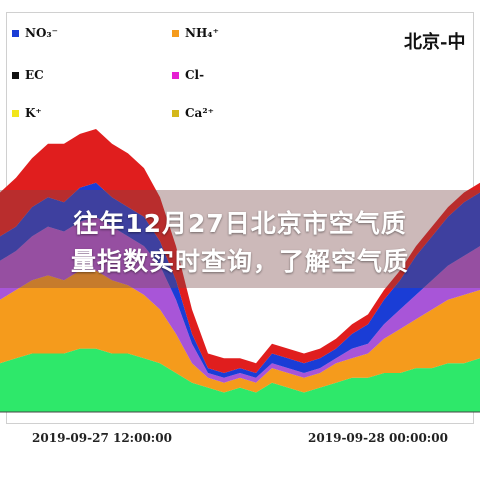 The width and height of the screenshot is (480, 480). Describe the element at coordinates (175, 33) in the screenshot. I see `legend-swatch-nh4` at that location.